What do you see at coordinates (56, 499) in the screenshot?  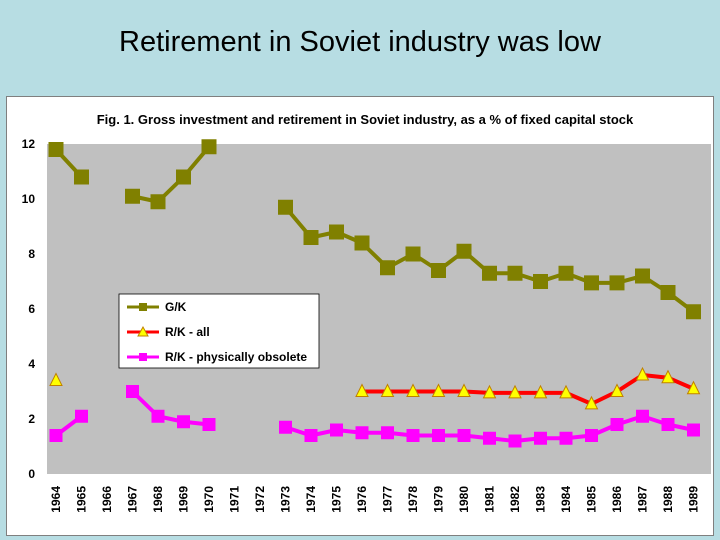 I see `x-tick-label: 1964` at bounding box center [56, 499].